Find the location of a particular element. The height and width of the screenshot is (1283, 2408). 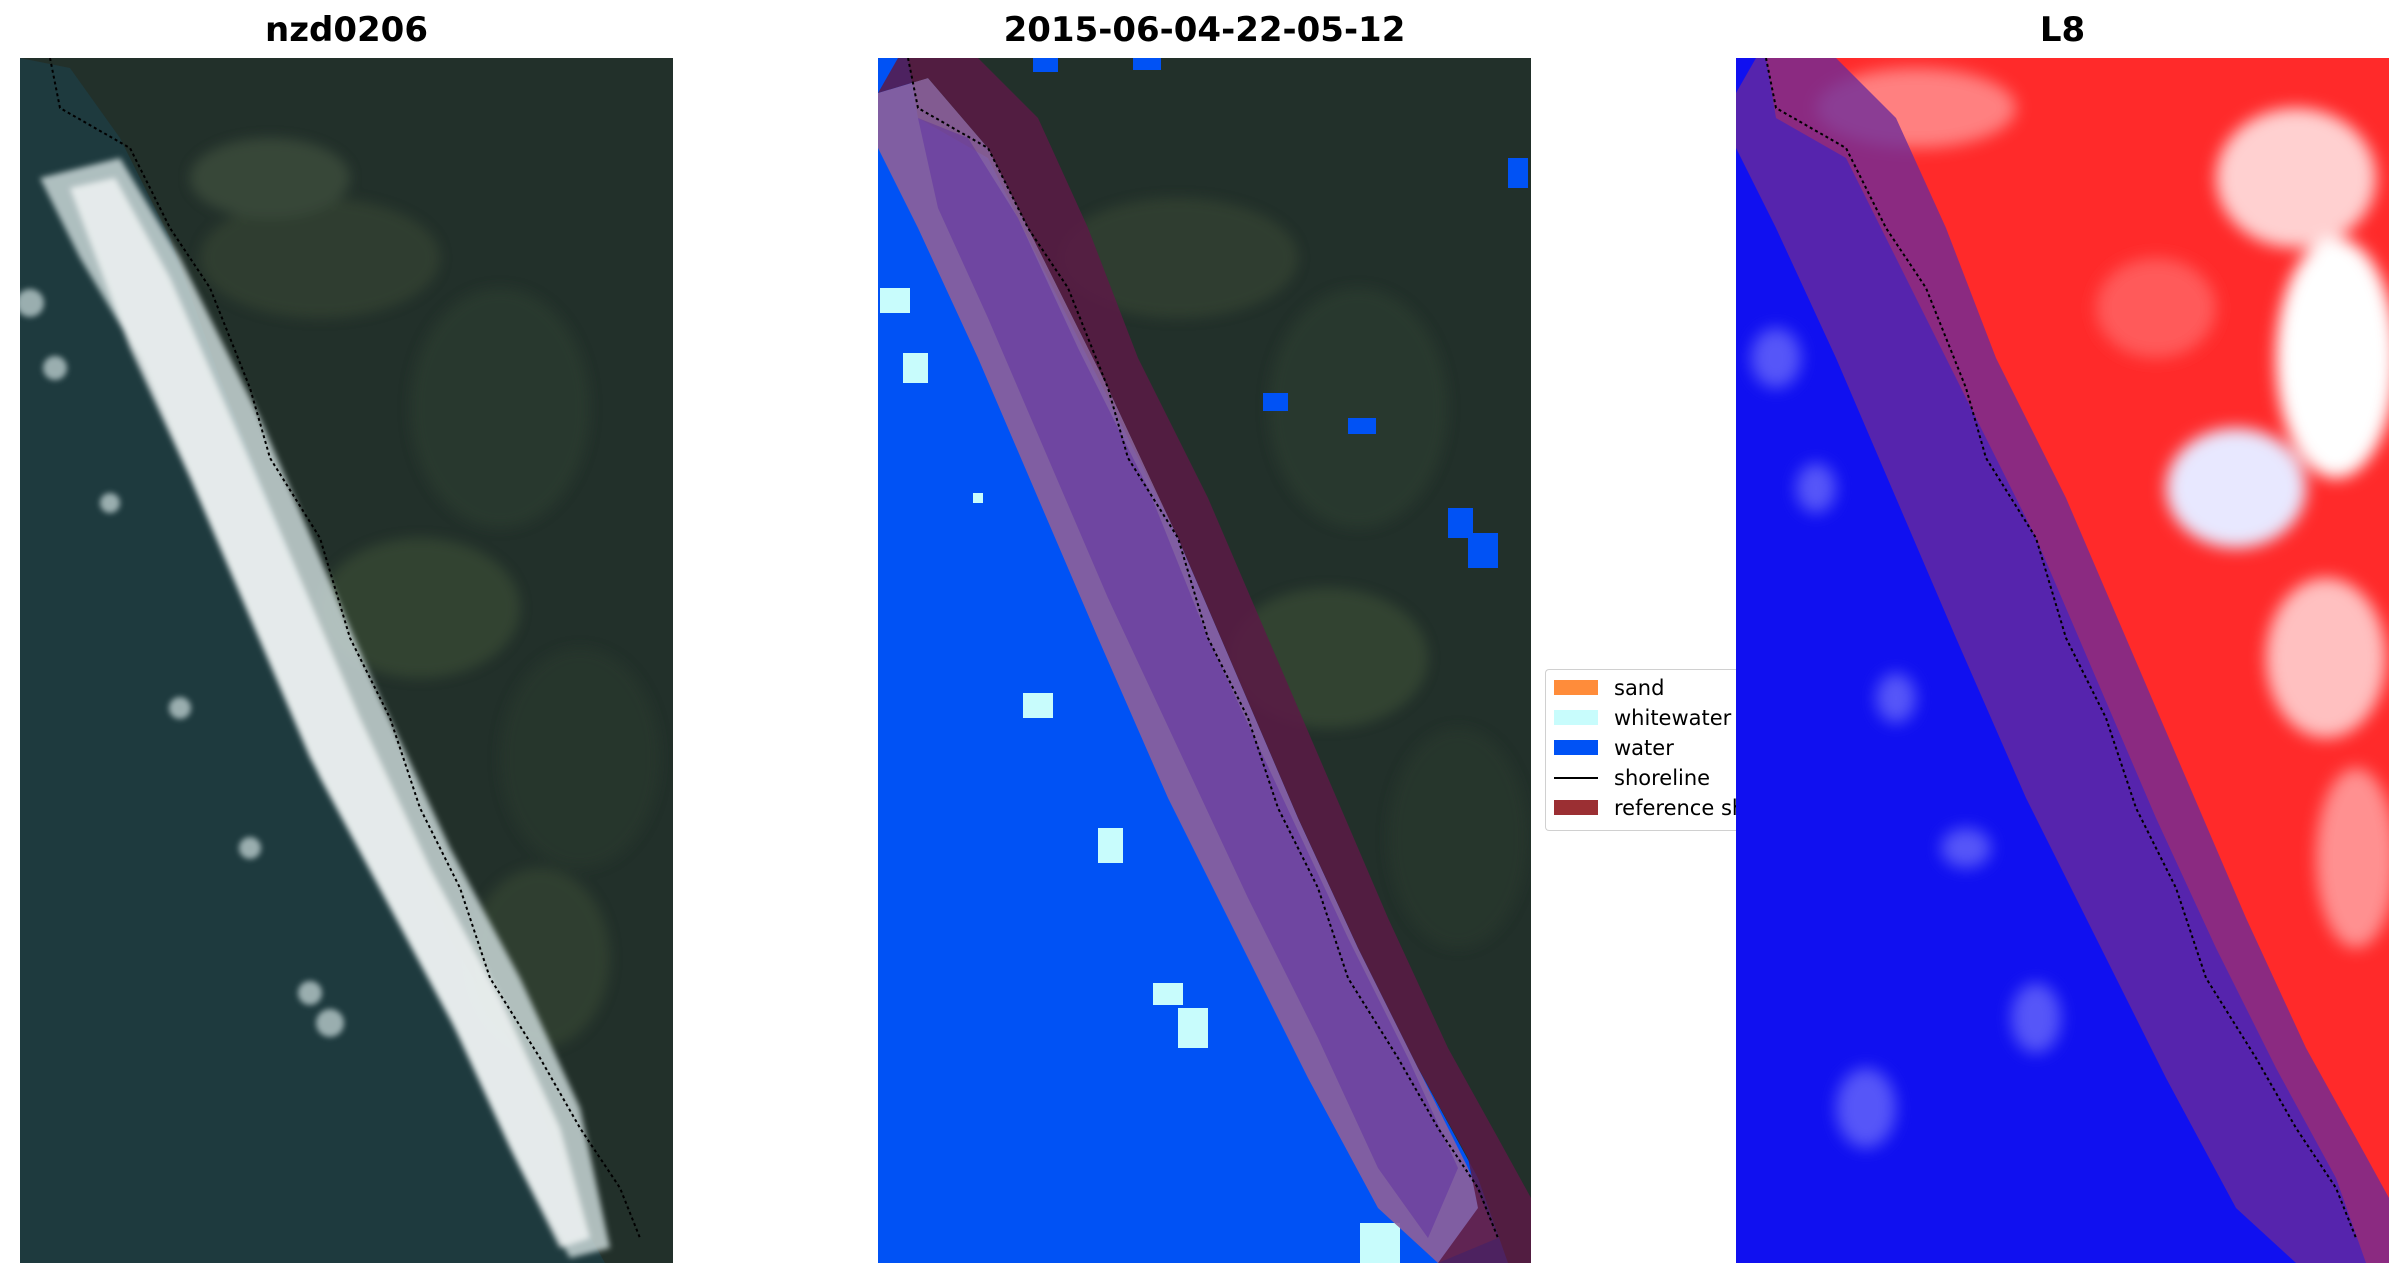

shoreline-line-swatch is located at coordinates (1576, 778).